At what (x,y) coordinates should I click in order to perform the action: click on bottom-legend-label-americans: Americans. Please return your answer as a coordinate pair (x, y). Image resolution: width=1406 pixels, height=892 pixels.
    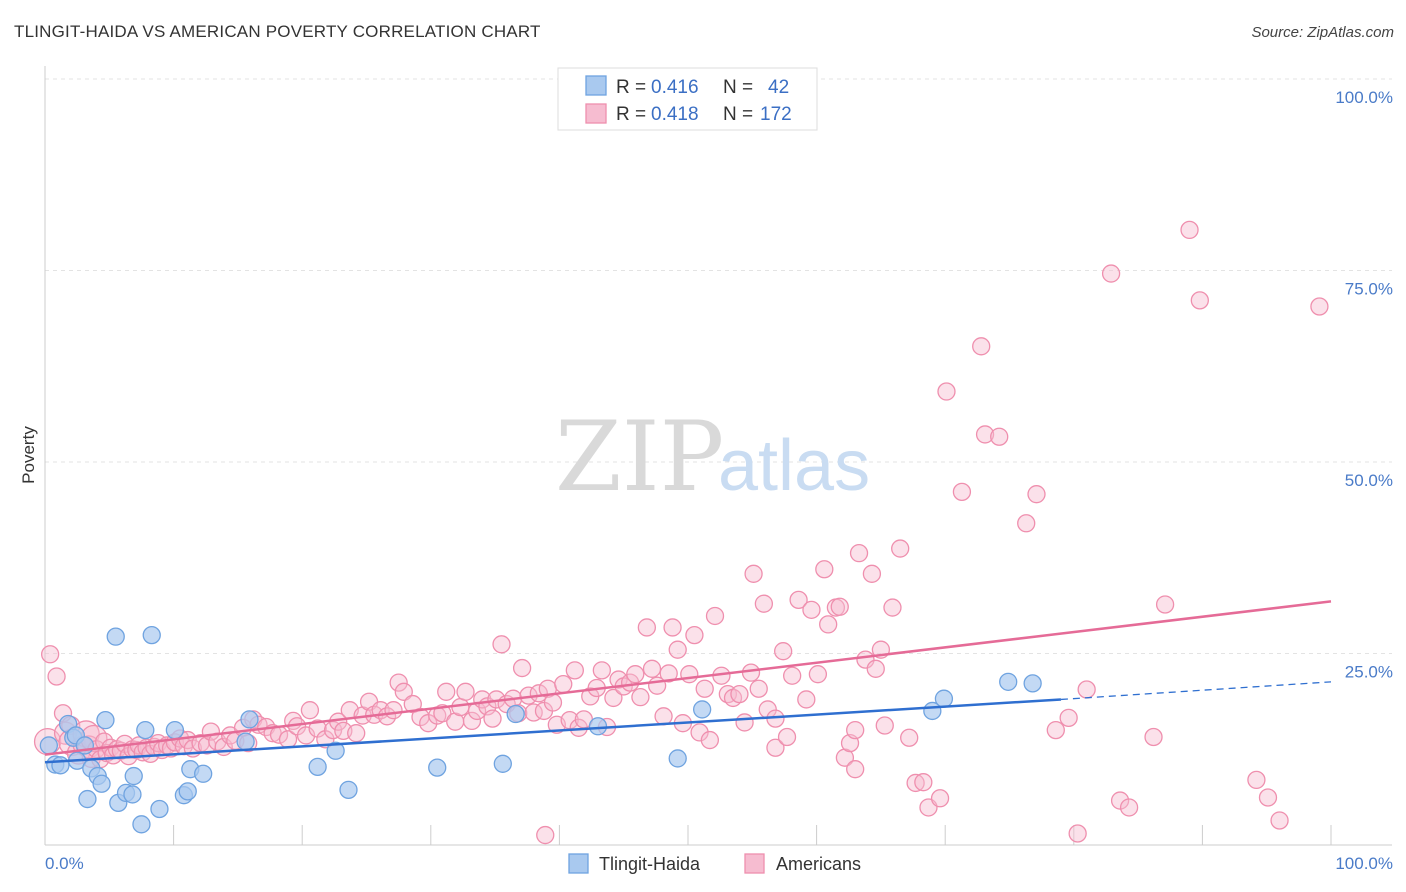
    Looking at the image, I should click on (818, 864).